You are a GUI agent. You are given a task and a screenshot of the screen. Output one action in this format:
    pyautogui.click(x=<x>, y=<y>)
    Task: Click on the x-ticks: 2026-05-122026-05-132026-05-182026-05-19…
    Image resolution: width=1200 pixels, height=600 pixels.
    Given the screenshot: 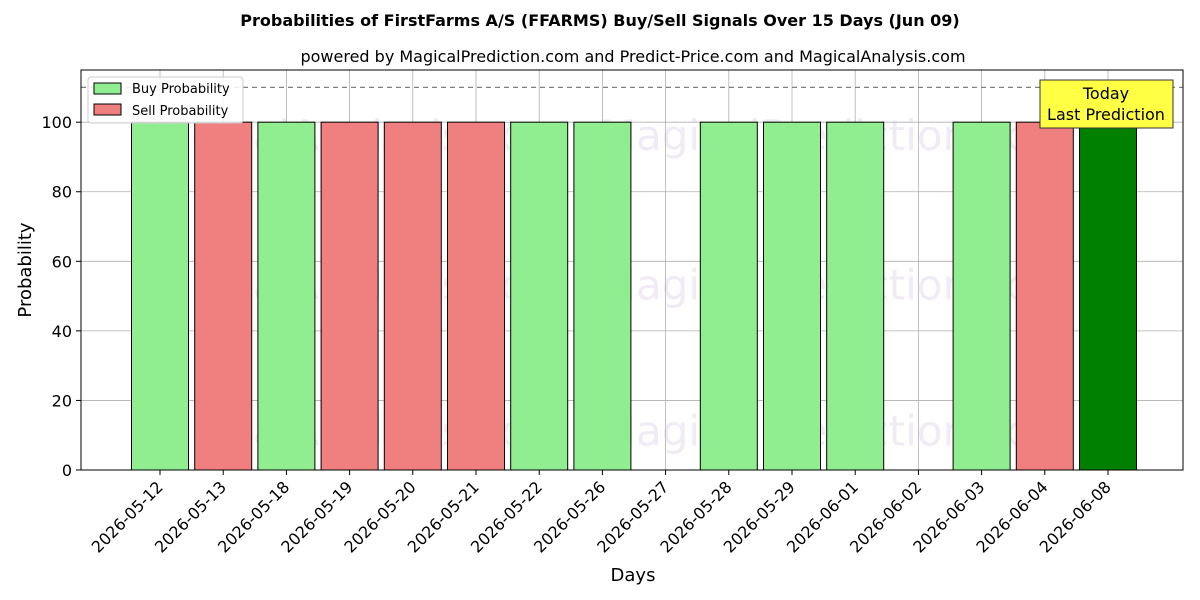 What is the action you would take?
    pyautogui.click(x=601, y=513)
    